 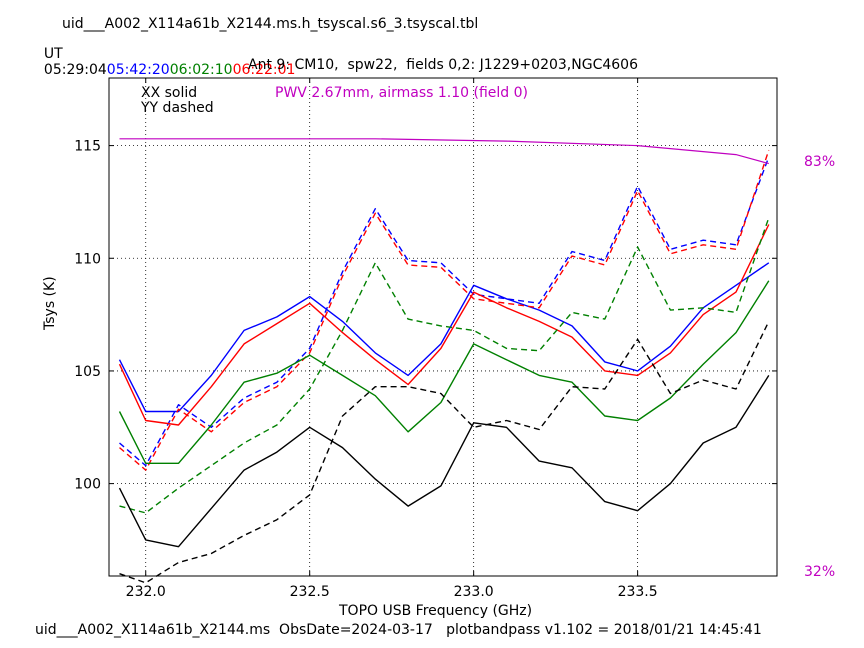 What do you see at coordinates (402, 93) in the screenshot?
I see `pwv-annotation: PWV 2.67mm, airmass 1.10 (field 0)` at bounding box center [402, 93].